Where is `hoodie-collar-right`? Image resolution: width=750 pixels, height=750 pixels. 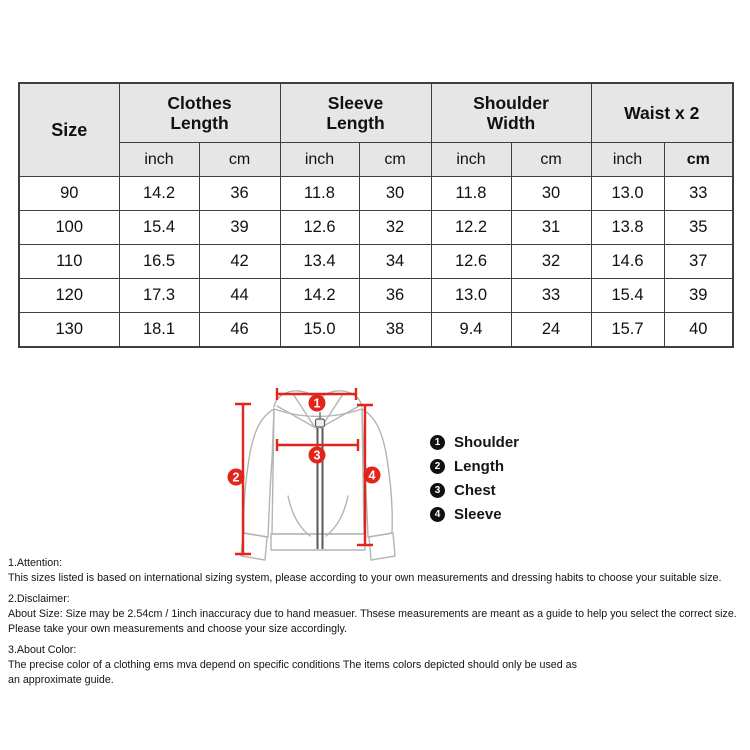 hoodie-collar-right is located at coordinates (339, 417).